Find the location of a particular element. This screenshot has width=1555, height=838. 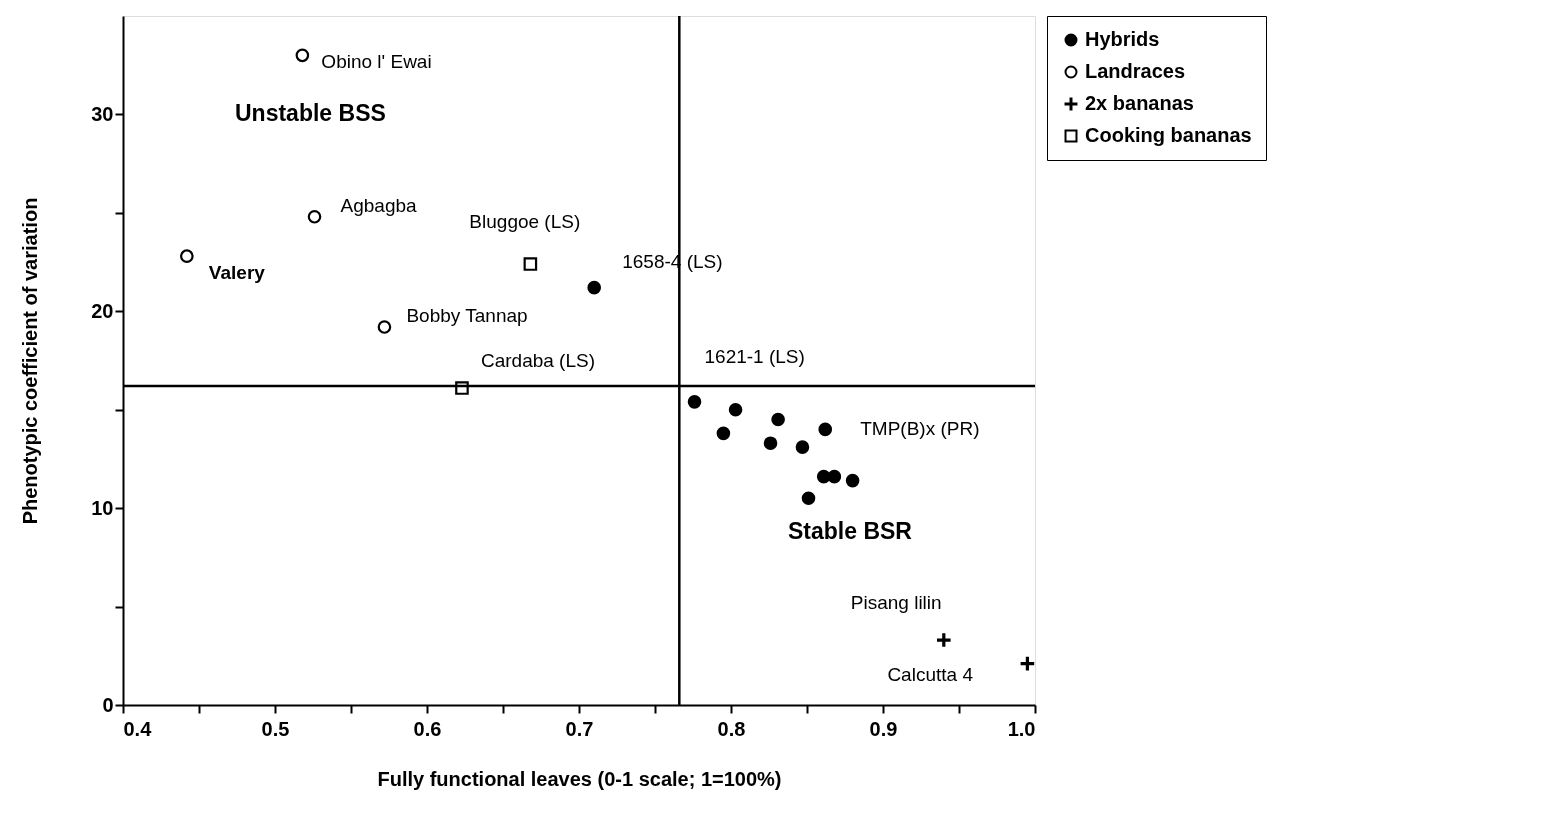

x-tick-label: 0.6 is located at coordinates (427, 728).